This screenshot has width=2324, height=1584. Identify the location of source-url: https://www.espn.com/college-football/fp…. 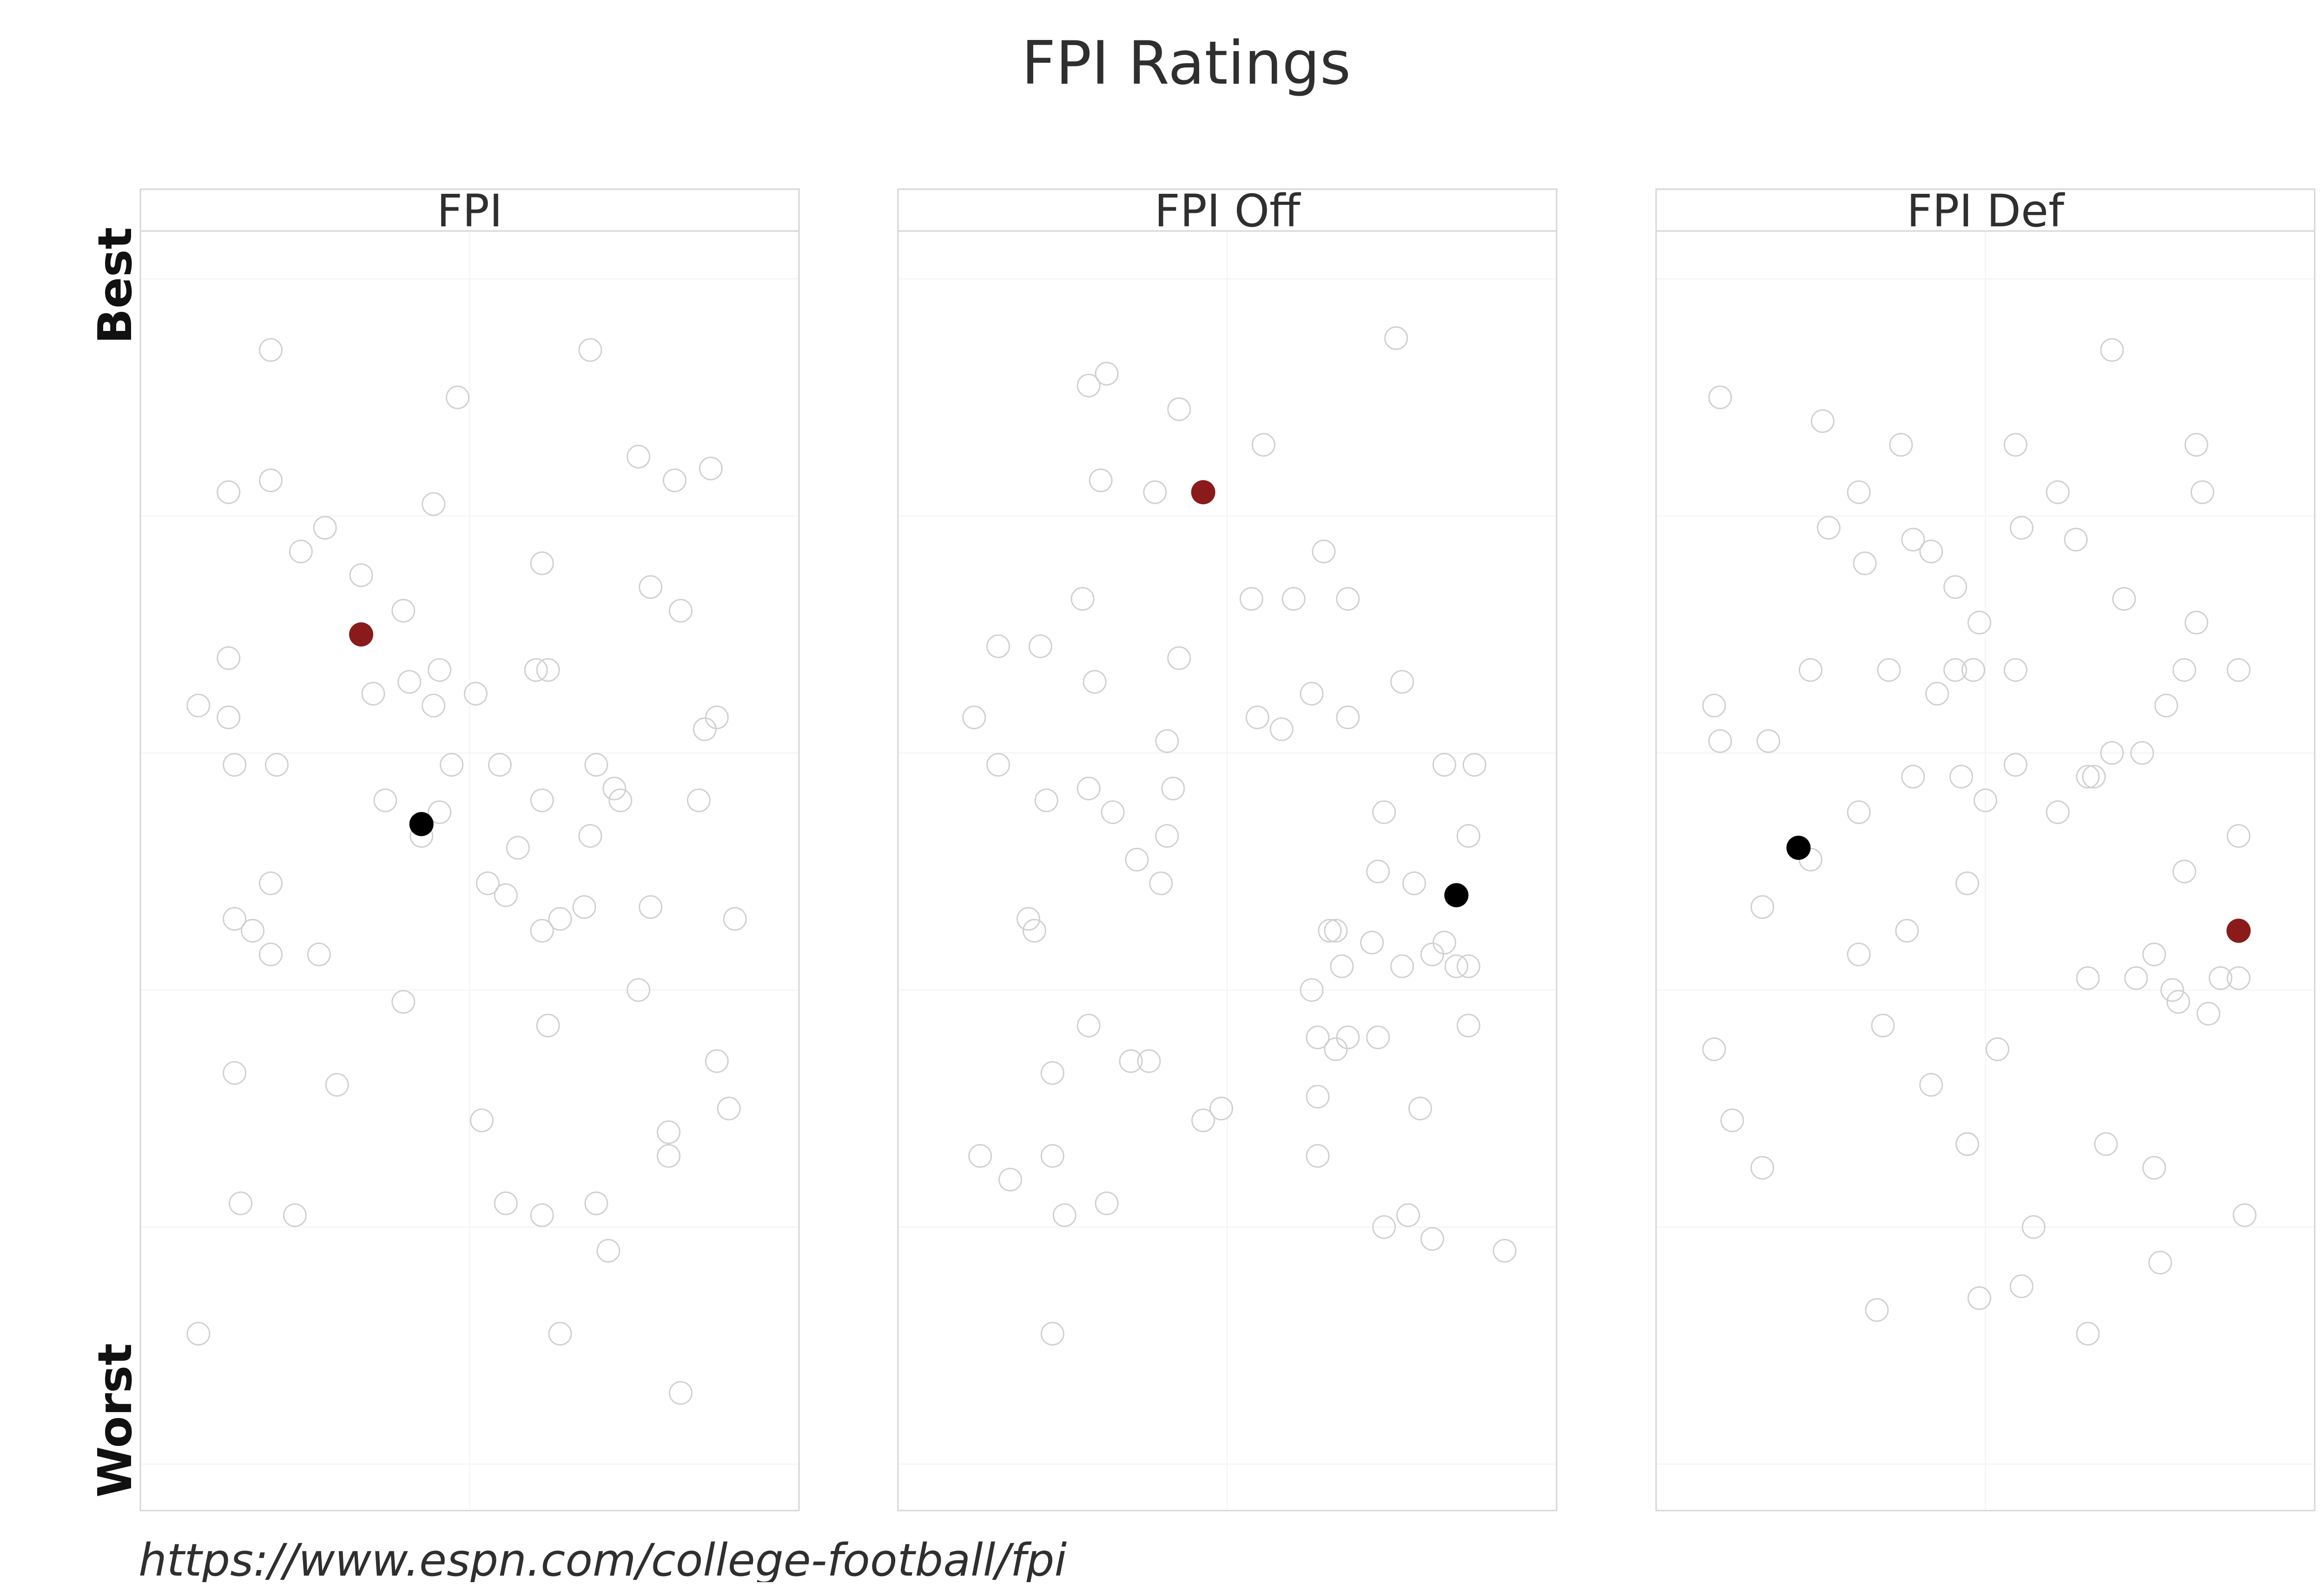
(603, 1559).